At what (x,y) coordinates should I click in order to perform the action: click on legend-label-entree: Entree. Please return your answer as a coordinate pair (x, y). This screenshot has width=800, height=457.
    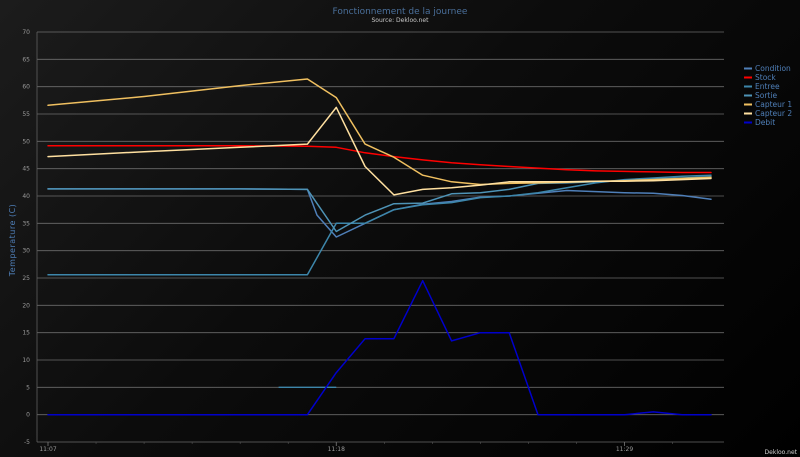
    Looking at the image, I should click on (767, 86).